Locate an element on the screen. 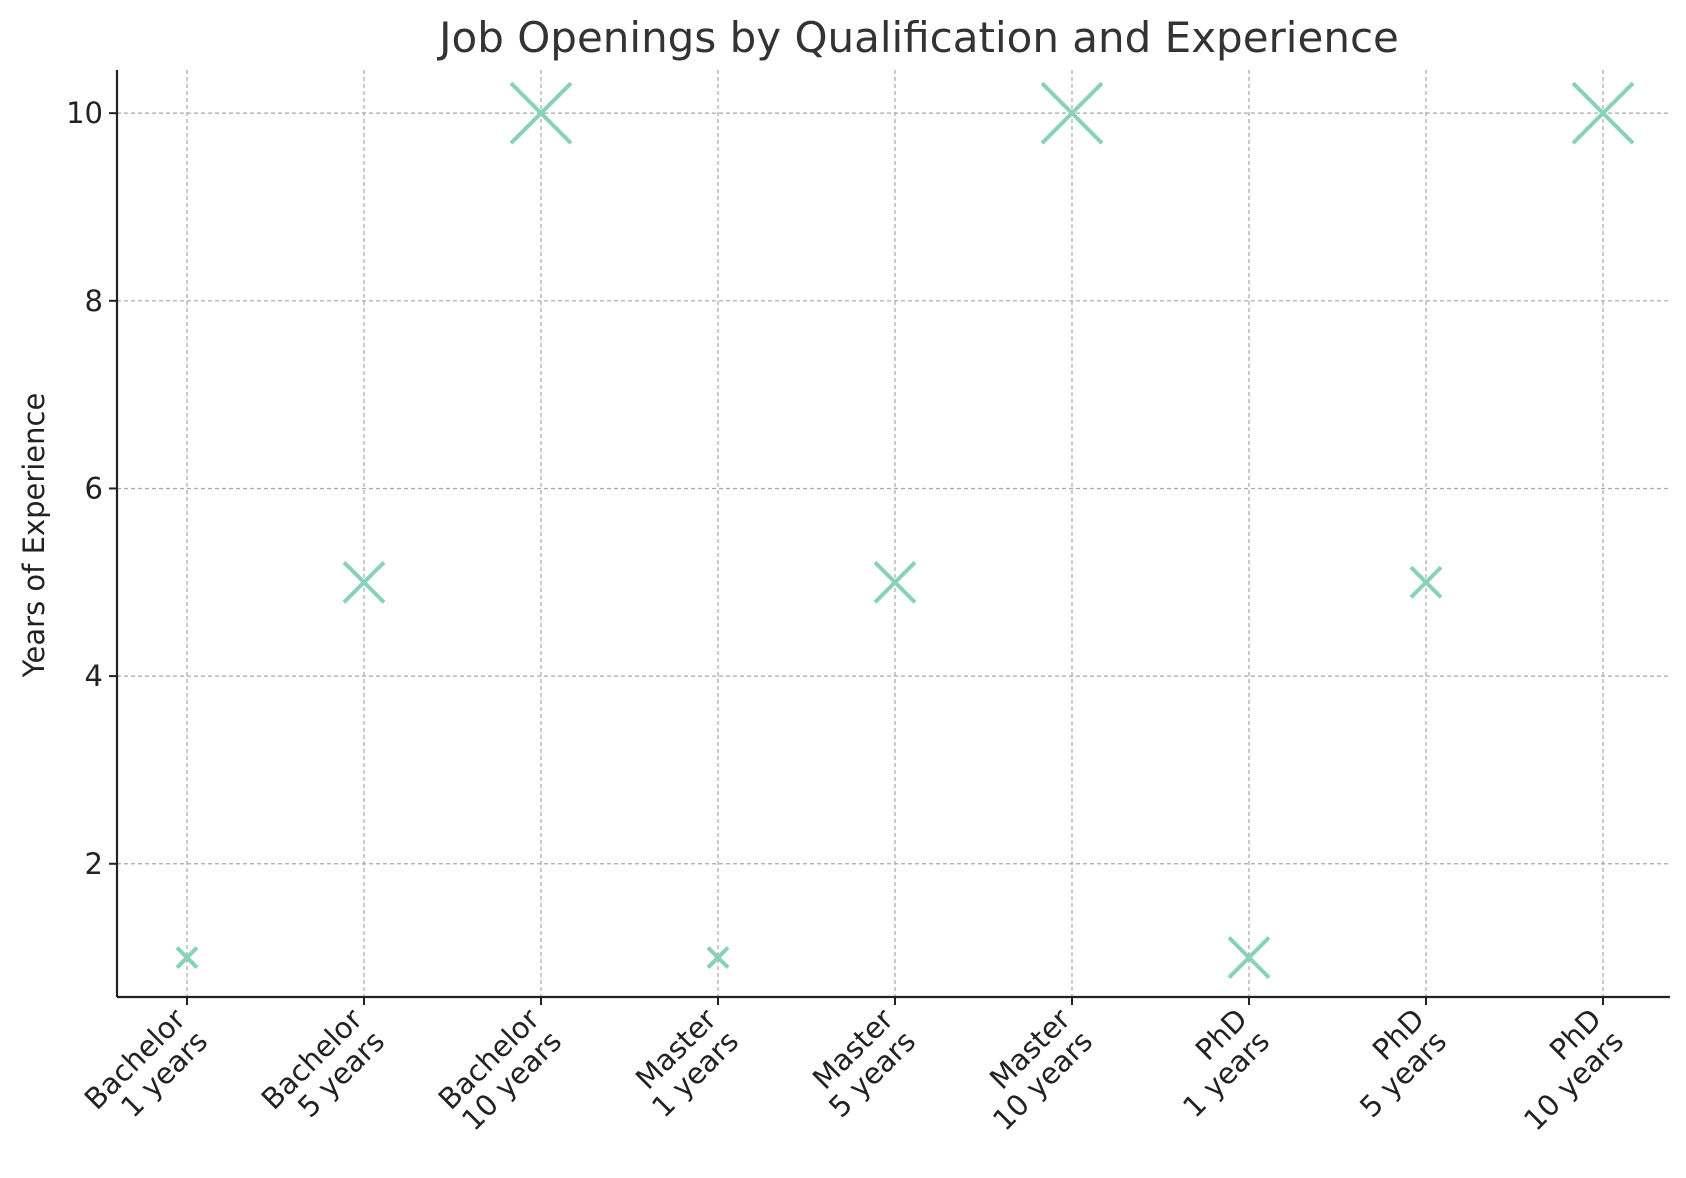 Image resolution: width=1686 pixels, height=1178 pixels. x-tick-label: PhD1 years is located at coordinates (1215, 1063).